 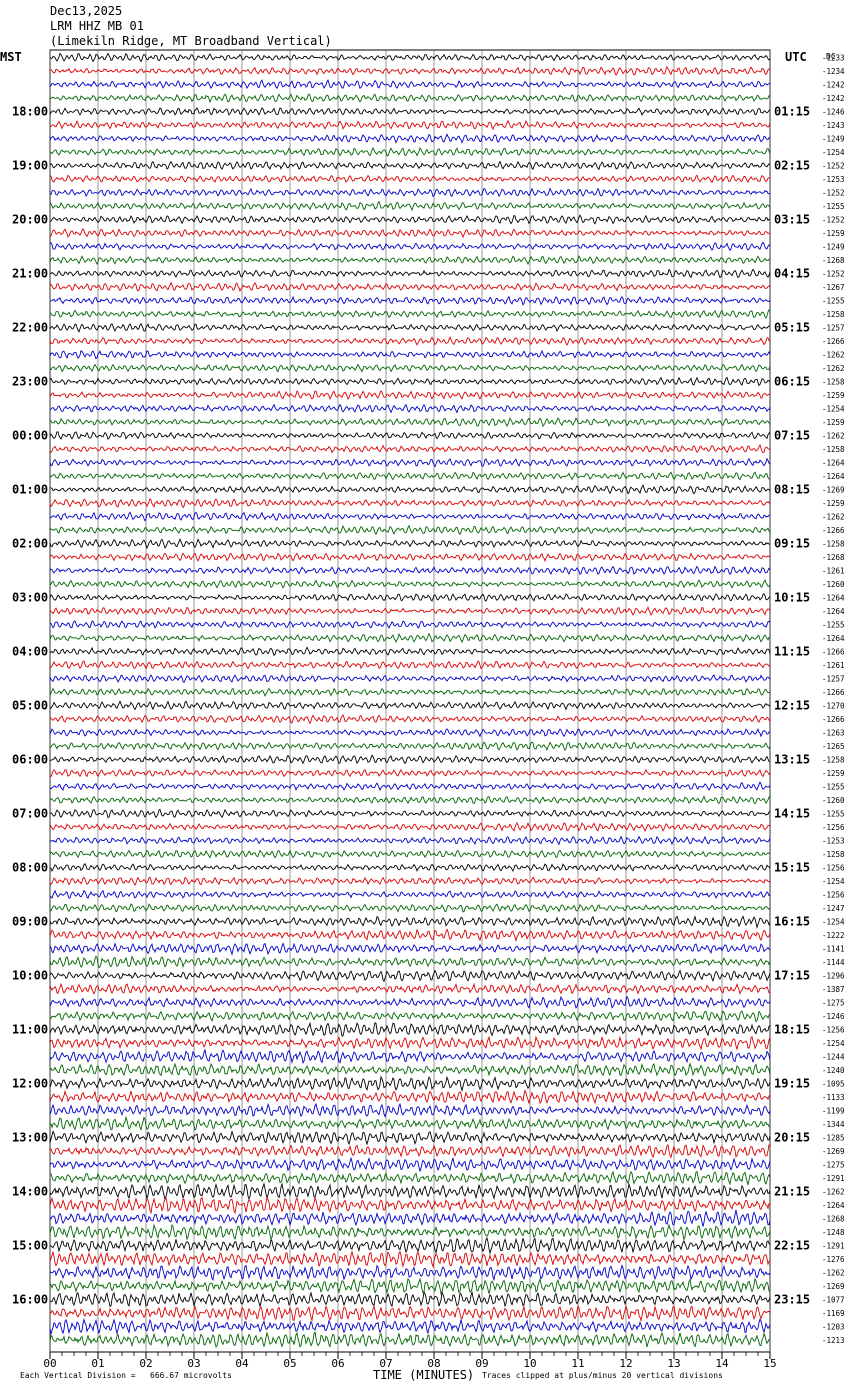 What do you see at coordinates (833, 706) in the screenshot?
I see `dc-offset-label: -1270` at bounding box center [833, 706].